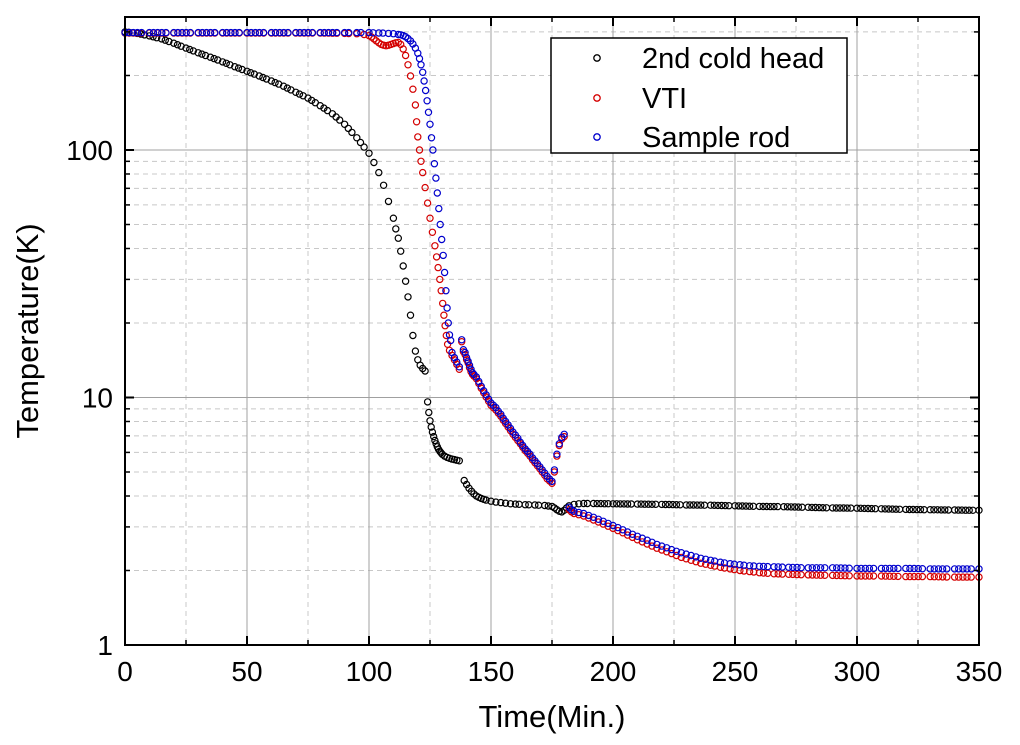  I want to click on legend: 2nd cold head VTI Sample rod, so click(699, 95).